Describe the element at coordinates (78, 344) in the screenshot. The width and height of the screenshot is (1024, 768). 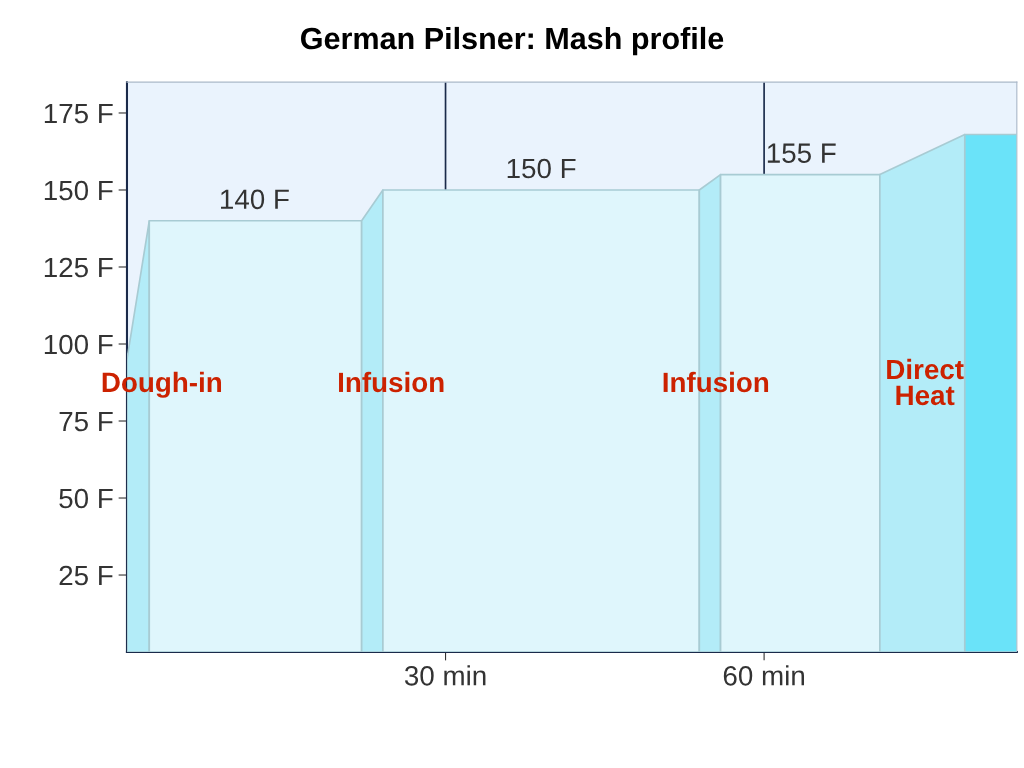
I see `y-tick-label: 100 F` at that location.